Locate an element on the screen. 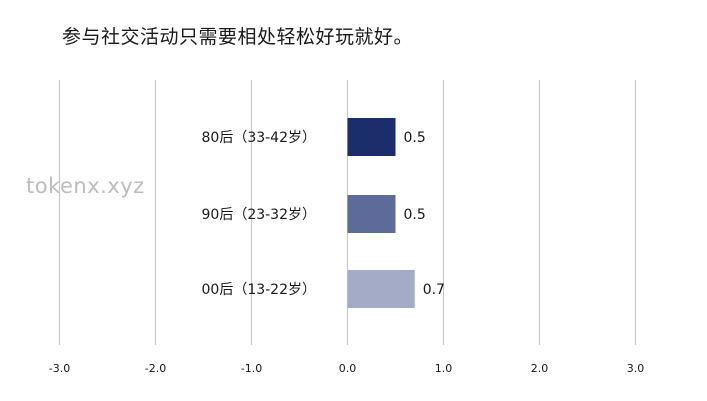  category-label: 00后（13-22岁） is located at coordinates (259, 290).